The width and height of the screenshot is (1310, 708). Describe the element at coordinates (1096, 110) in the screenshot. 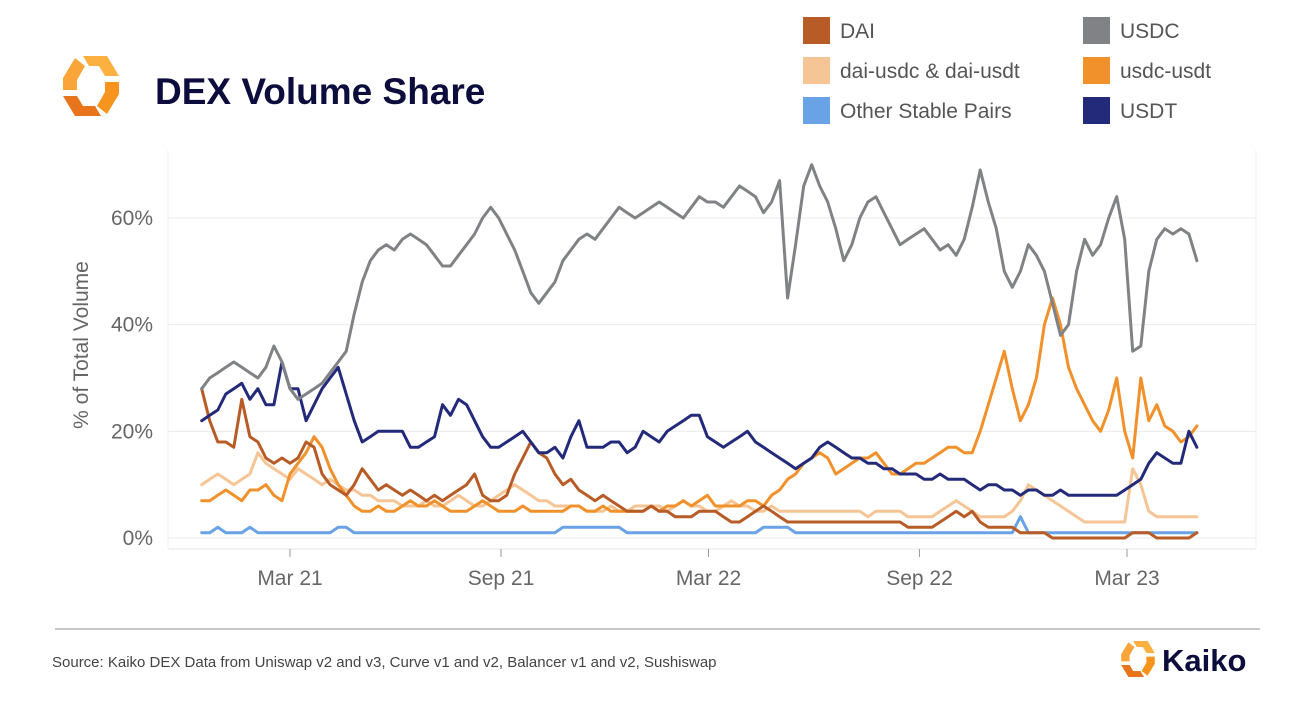

I see `legend-swatch-usdt` at that location.